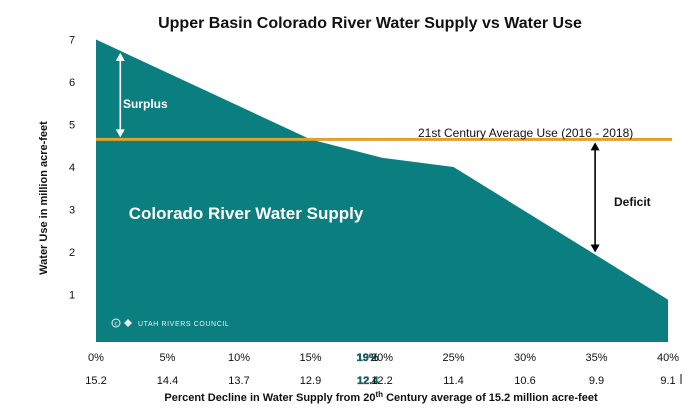 The width and height of the screenshot is (694, 412). I want to click on y-tick-label: 2, so click(72, 253).